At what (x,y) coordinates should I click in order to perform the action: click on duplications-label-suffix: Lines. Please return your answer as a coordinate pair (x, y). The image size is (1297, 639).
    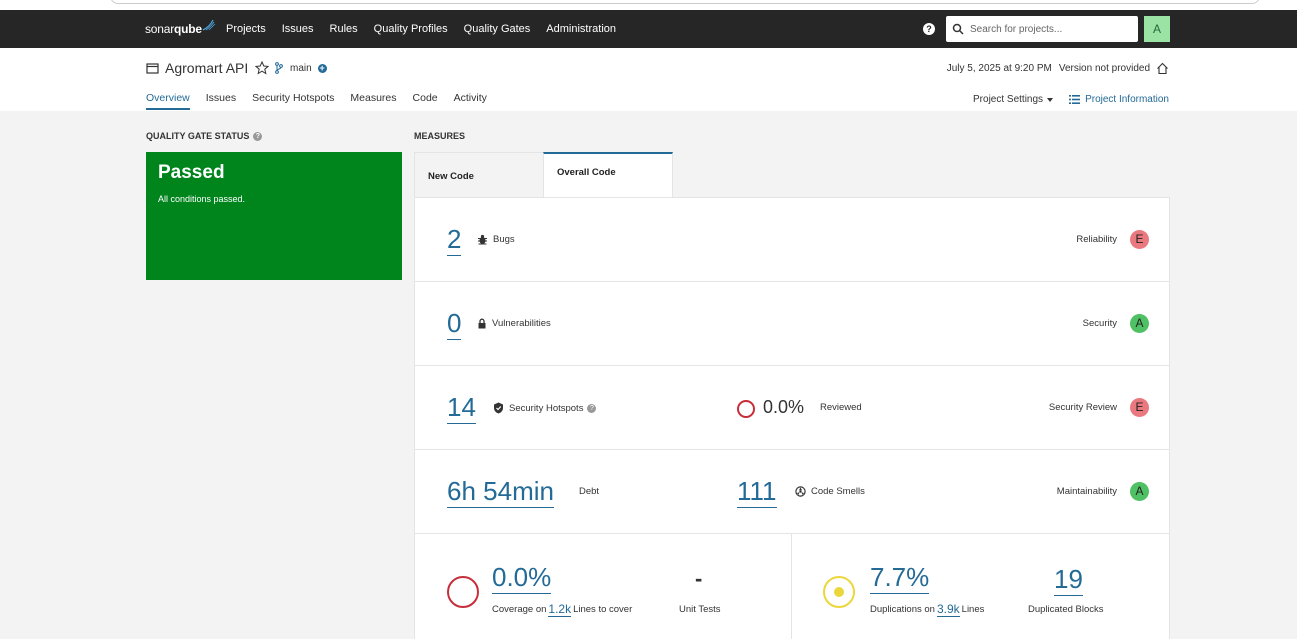
    Looking at the image, I should click on (973, 609).